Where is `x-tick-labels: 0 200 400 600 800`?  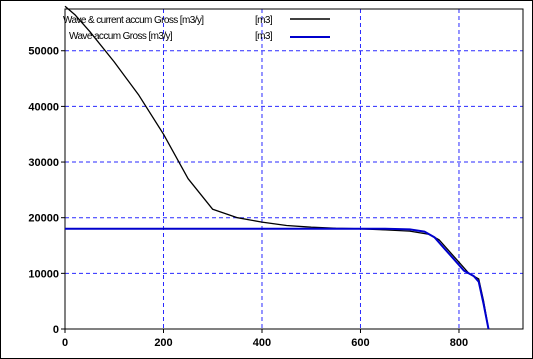 x-tick-labels: 0 200 400 600 800 is located at coordinates (265, 343).